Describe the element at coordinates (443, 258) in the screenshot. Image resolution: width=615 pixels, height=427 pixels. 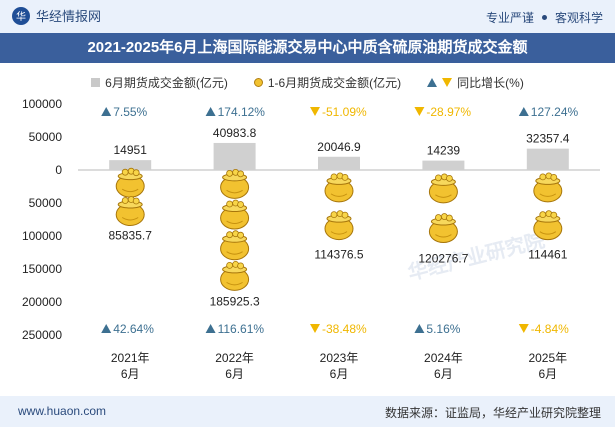
I see `cumulative-value-label: 120276.7` at that location.